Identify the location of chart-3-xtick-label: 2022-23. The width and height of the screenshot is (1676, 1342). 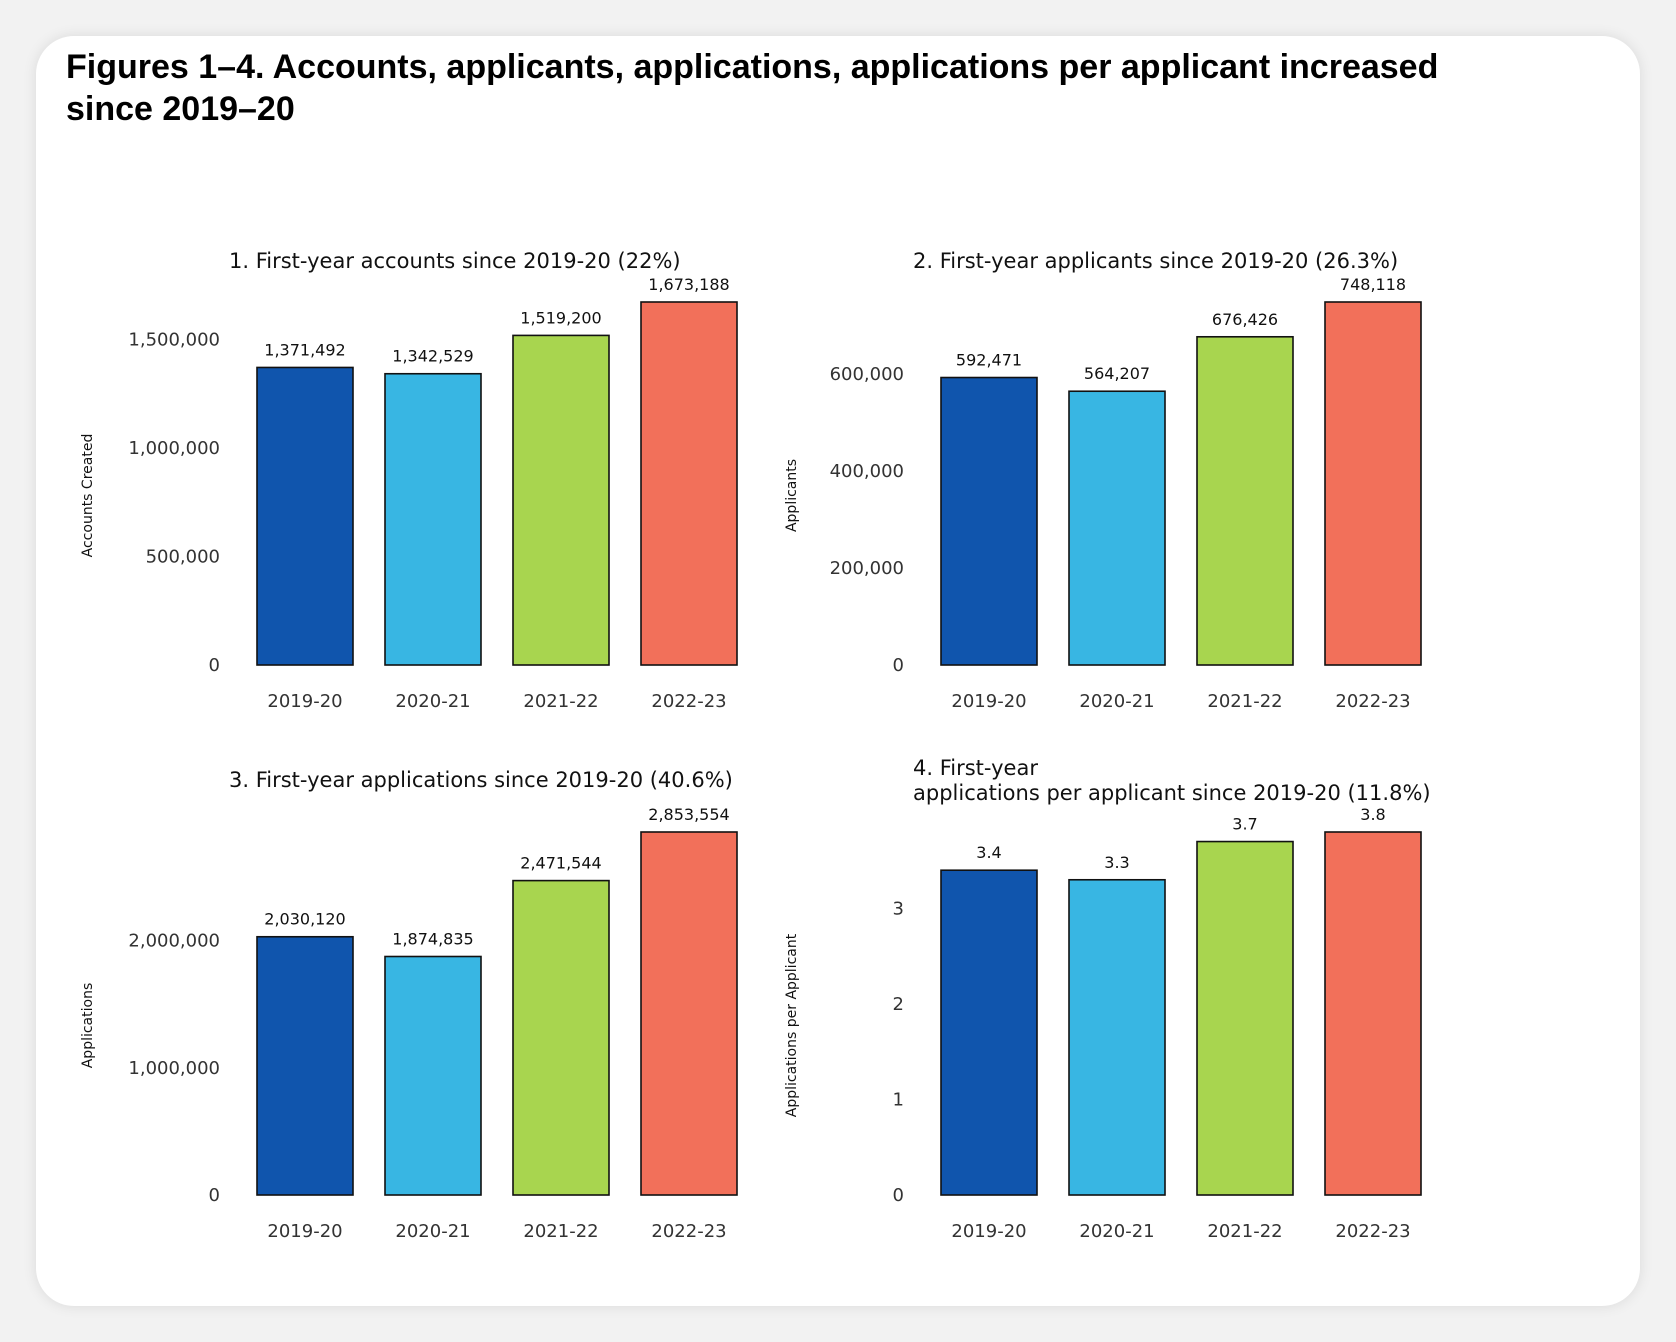
(688, 1231).